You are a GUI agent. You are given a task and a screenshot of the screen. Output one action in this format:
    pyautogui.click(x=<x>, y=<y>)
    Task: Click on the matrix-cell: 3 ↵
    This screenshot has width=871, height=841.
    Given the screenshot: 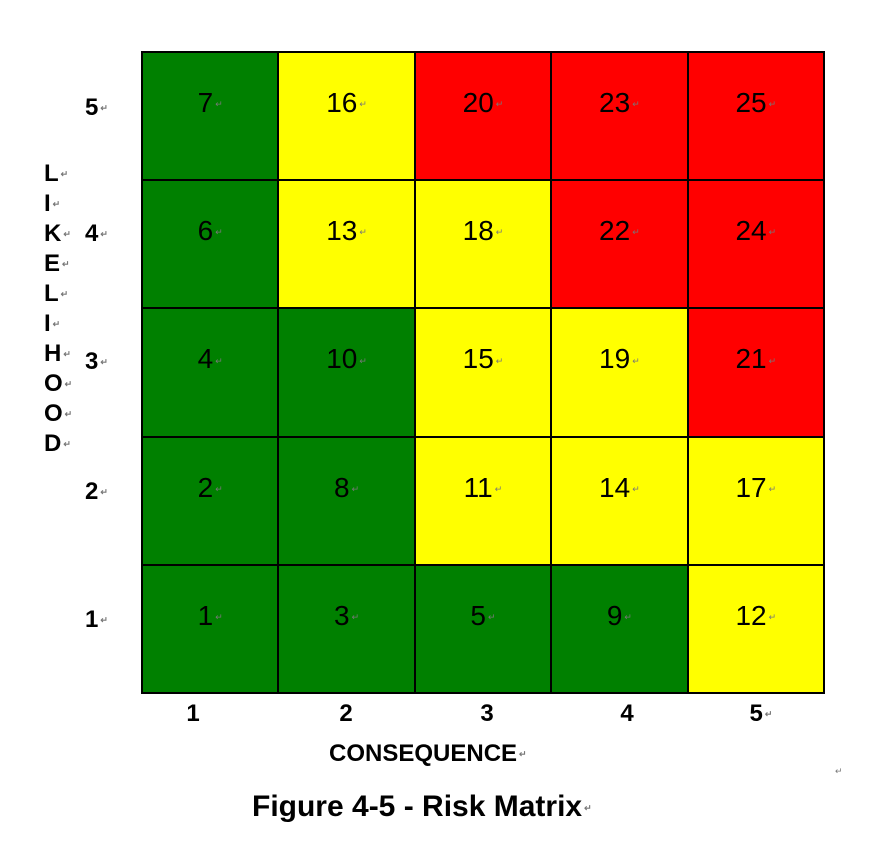 What is the action you would take?
    pyautogui.click(x=346, y=628)
    